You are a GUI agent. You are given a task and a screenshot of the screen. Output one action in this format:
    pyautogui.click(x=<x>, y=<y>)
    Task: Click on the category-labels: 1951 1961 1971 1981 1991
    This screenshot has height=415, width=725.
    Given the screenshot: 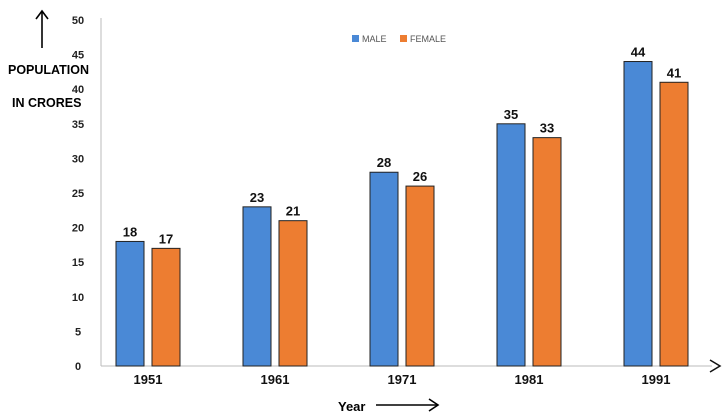 What is the action you would take?
    pyautogui.click(x=402, y=379)
    